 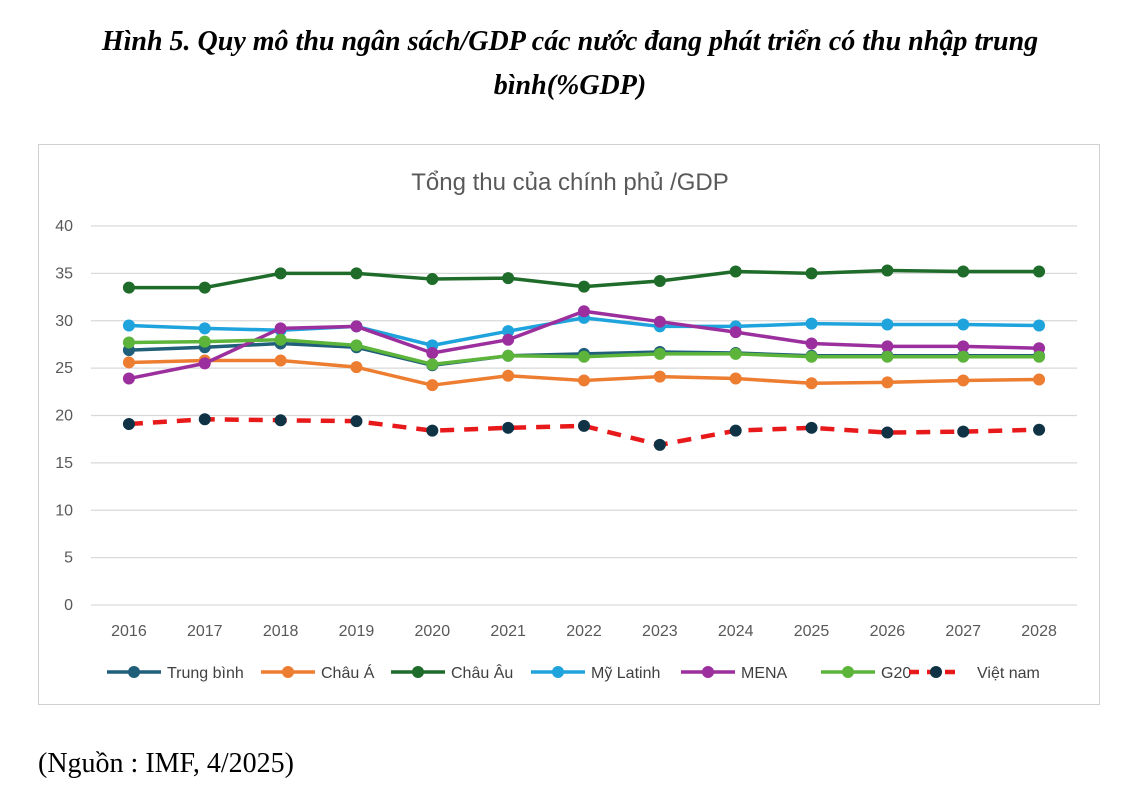 I want to click on x-tick-label: 2026, so click(x=888, y=631).